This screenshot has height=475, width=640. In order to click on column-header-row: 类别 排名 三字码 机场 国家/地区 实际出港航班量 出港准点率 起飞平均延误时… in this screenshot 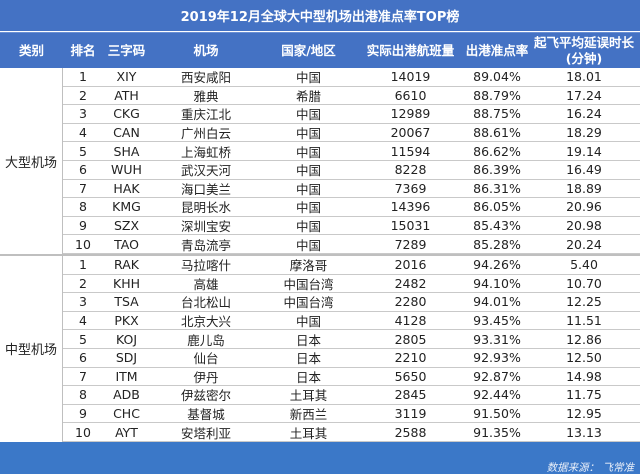, I will do `click(320, 50)`.